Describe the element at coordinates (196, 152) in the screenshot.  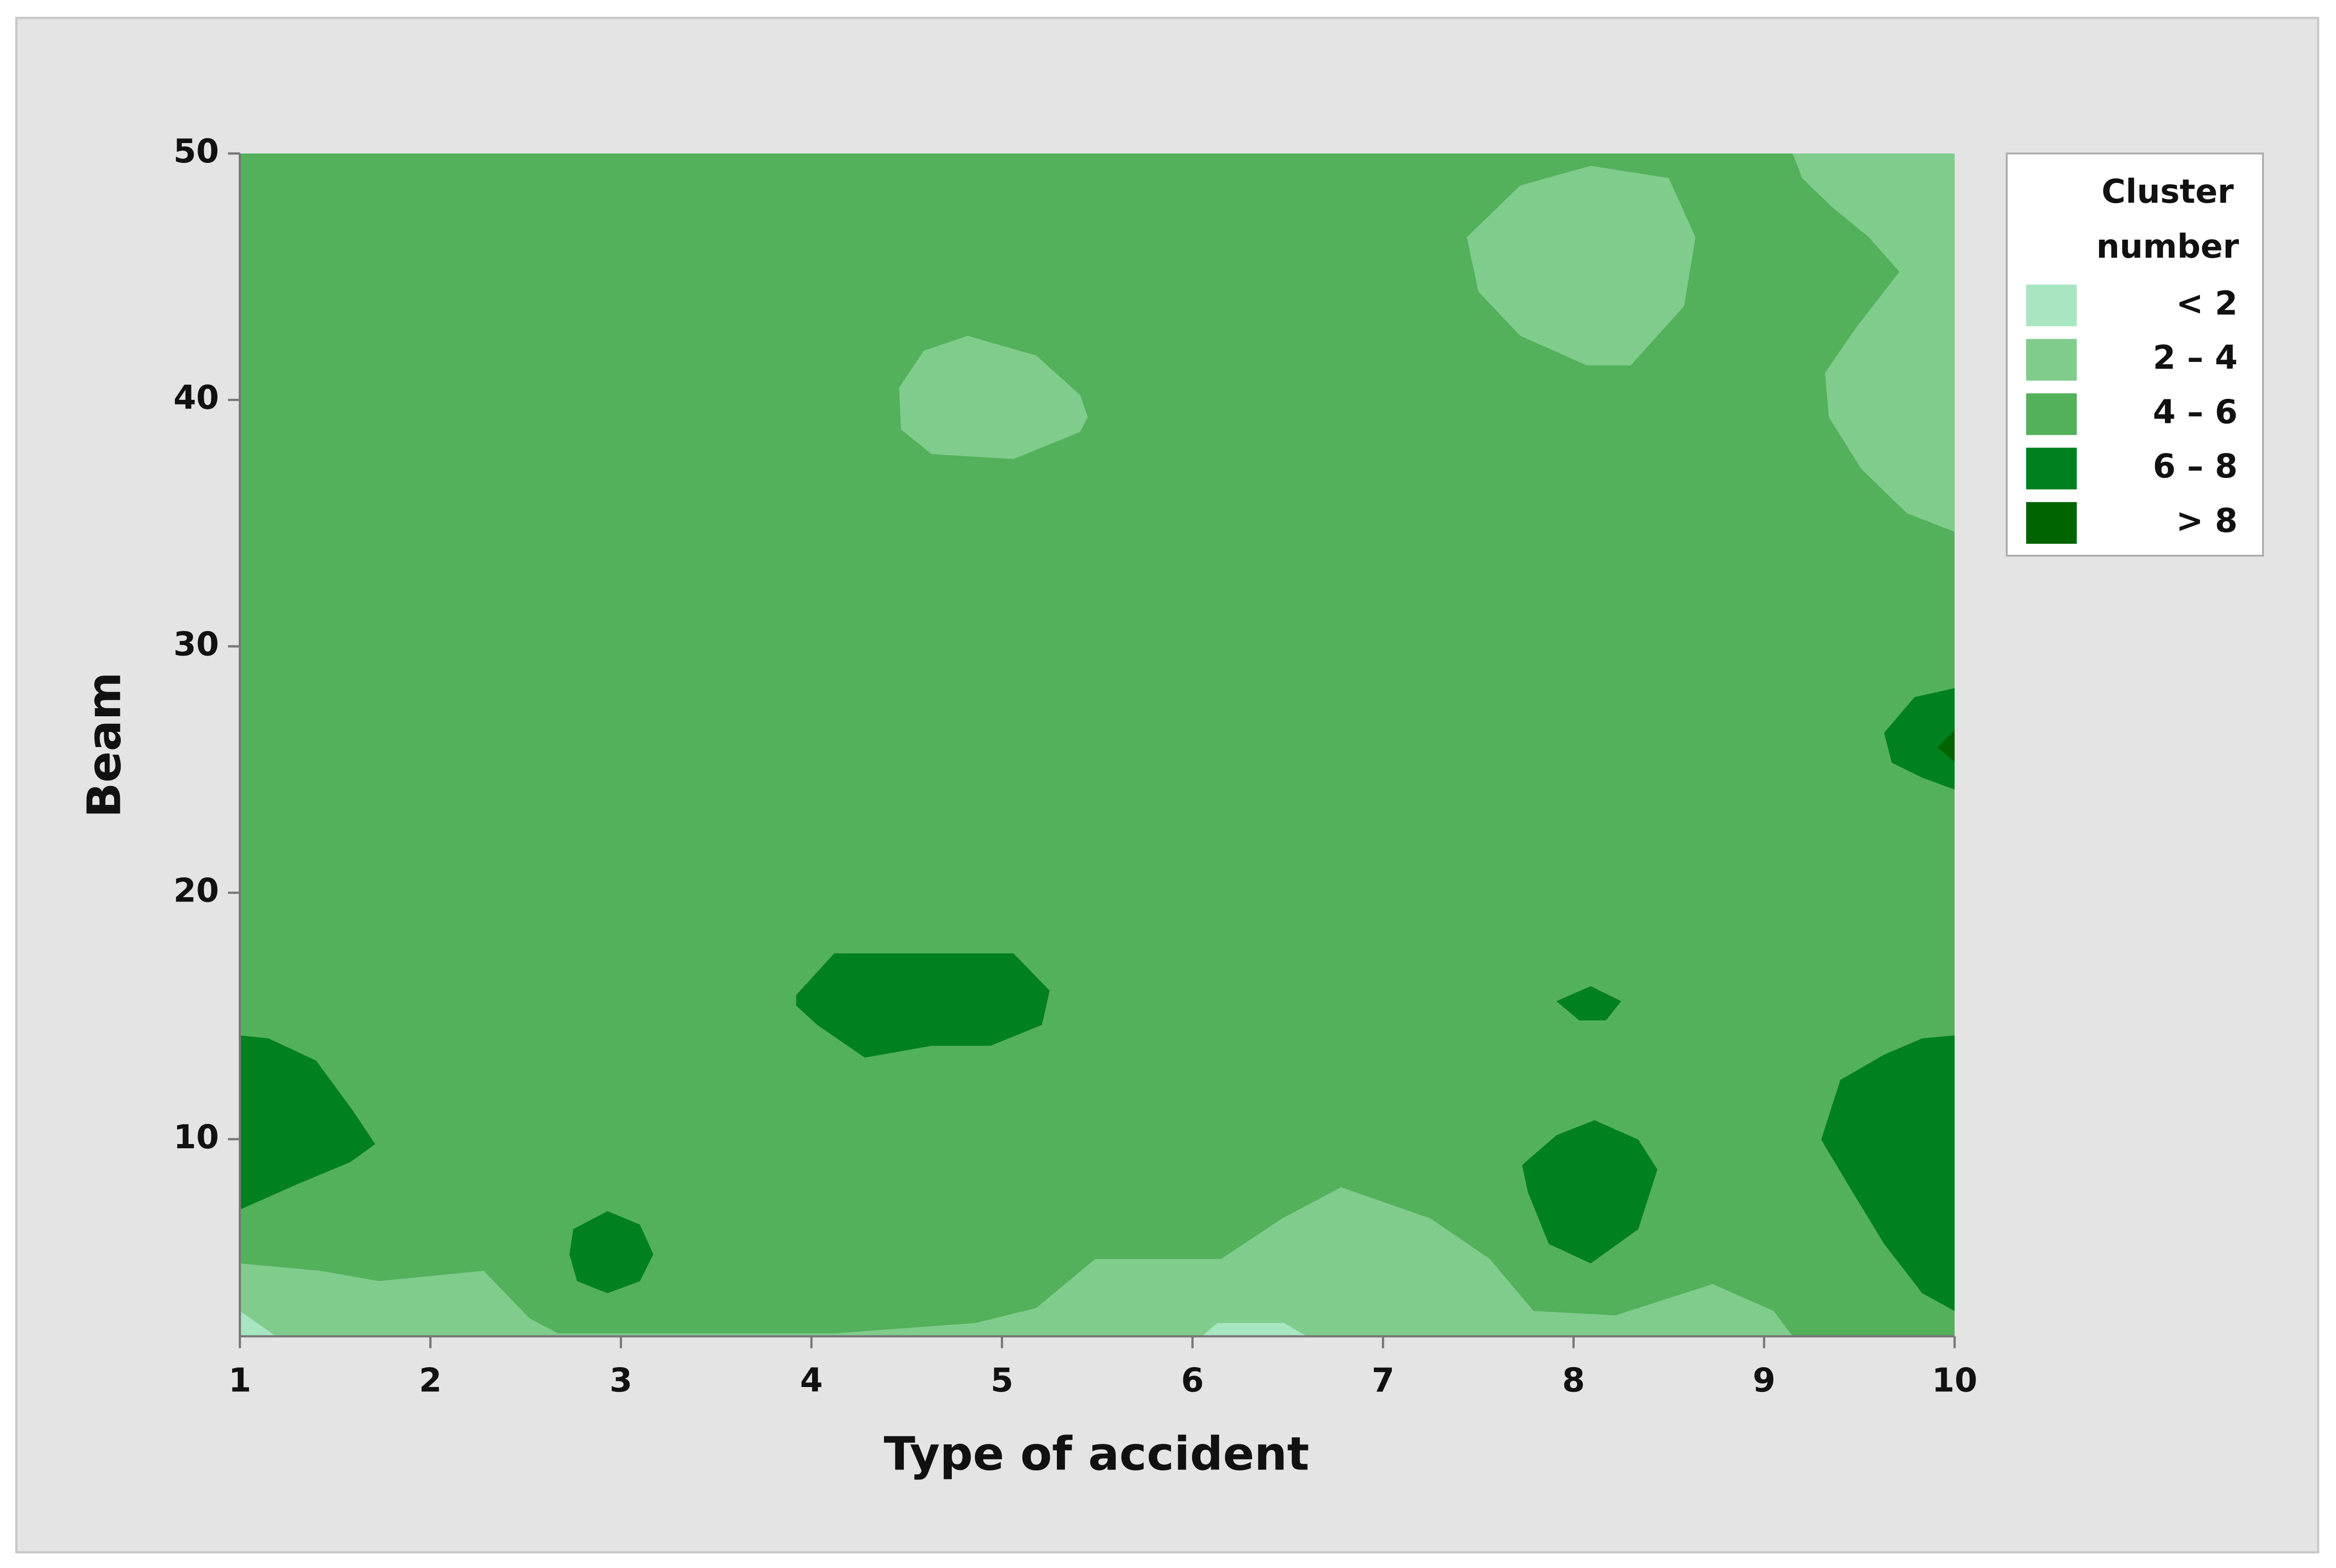
I see `y-tick-label: 50` at that location.